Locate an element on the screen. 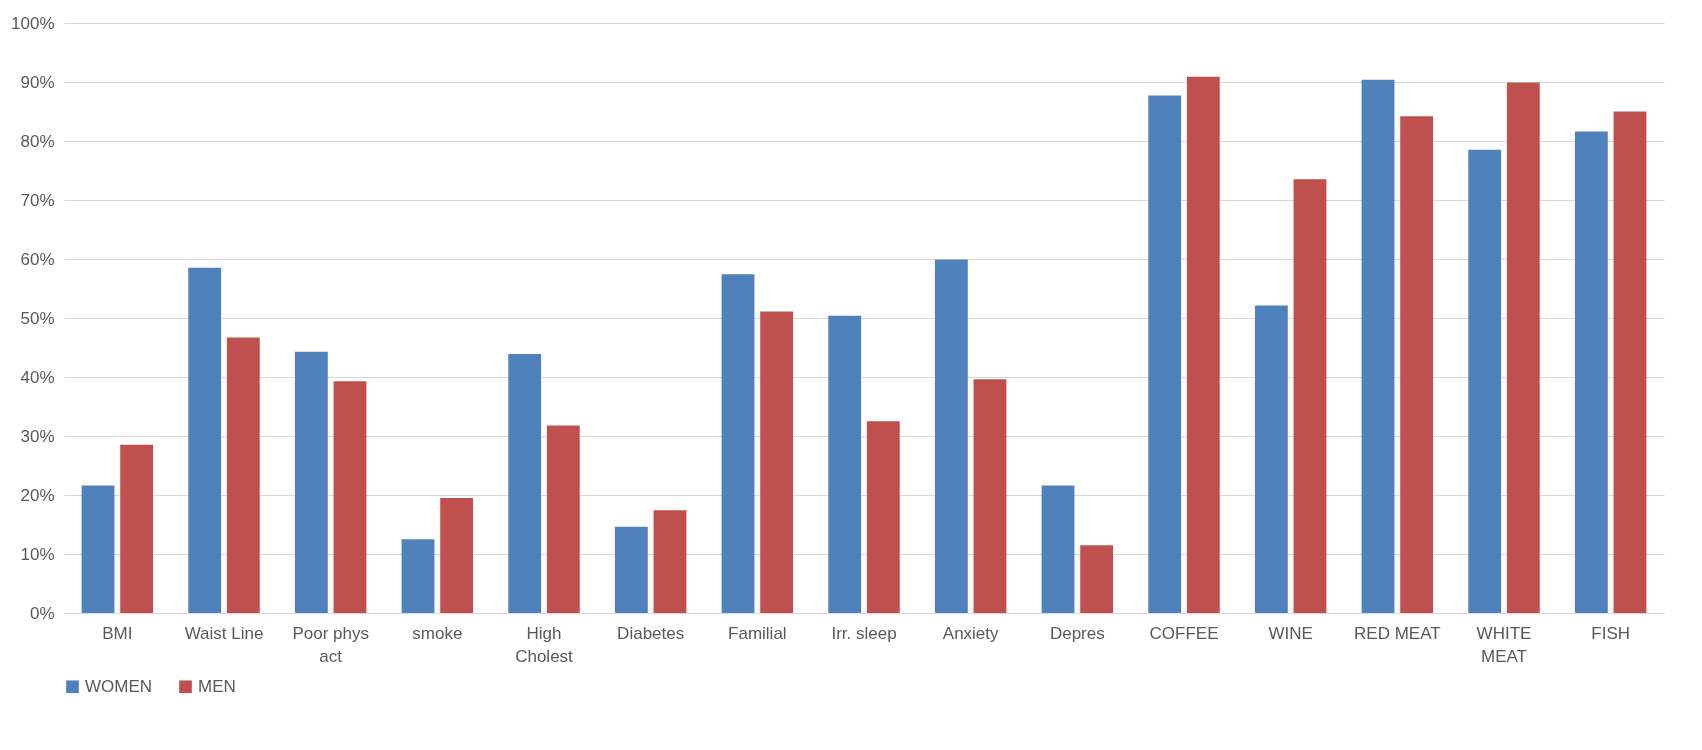 Image resolution: width=1702 pixels, height=750 pixels. x-tick-label: FISH is located at coordinates (1611, 633).